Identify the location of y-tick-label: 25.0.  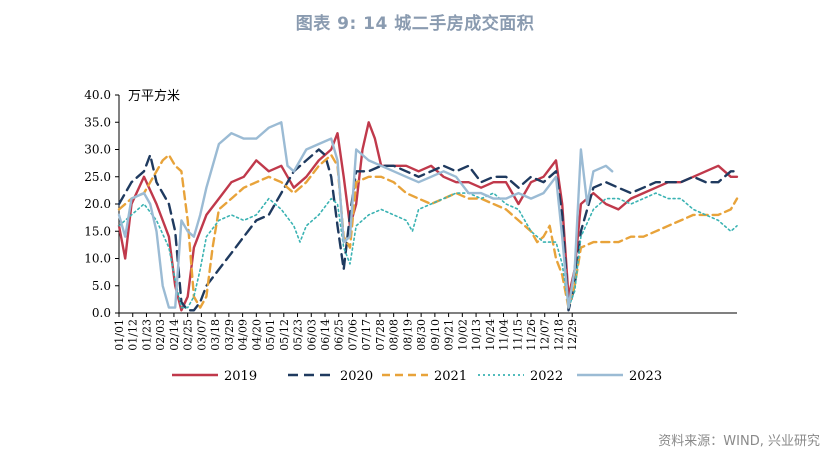
(97, 177).